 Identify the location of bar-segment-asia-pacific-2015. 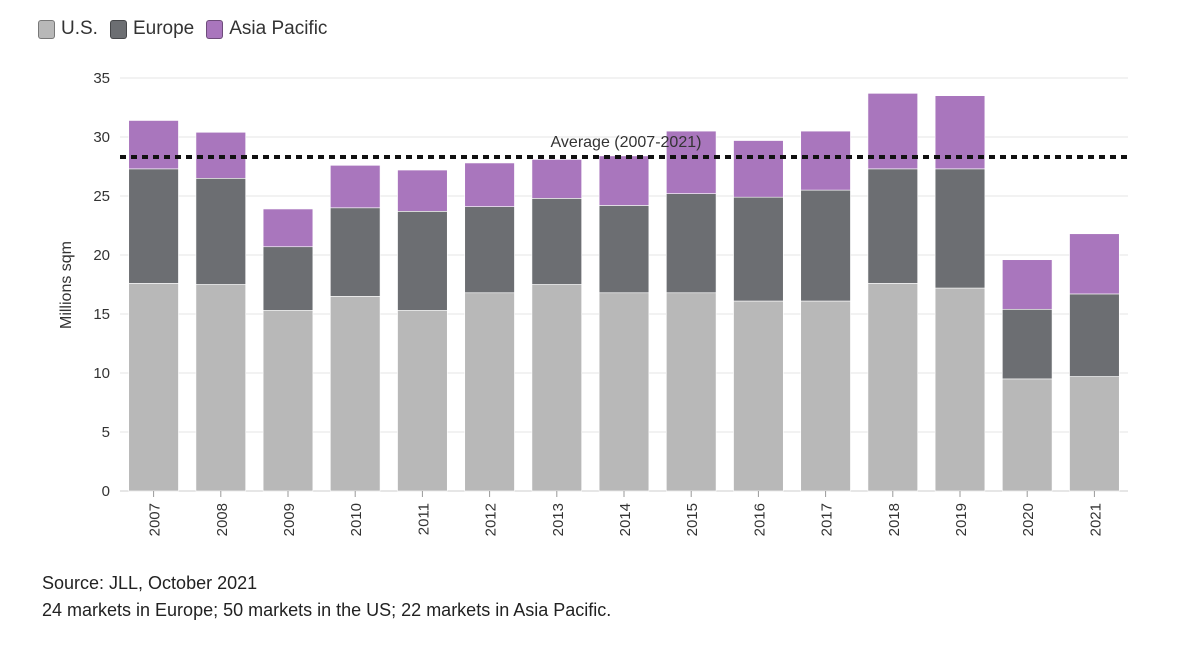
(691, 162).